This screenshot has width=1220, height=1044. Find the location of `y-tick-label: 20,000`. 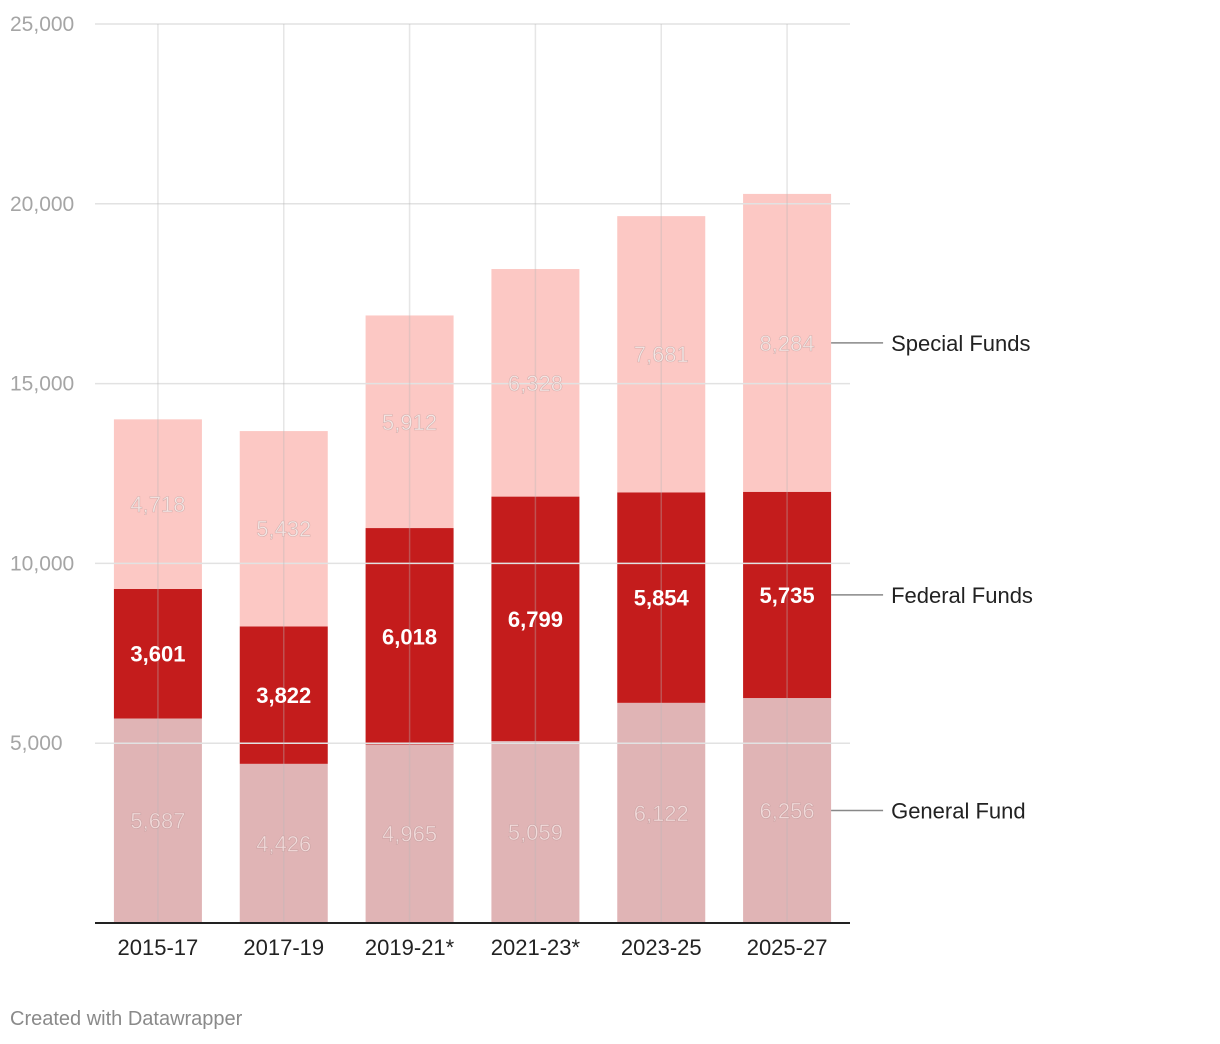

y-tick-label: 20,000 is located at coordinates (42, 204).